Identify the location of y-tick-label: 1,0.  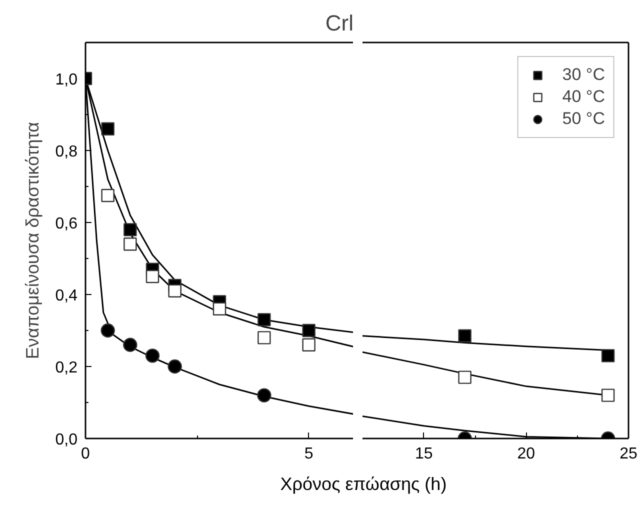
(66, 80).